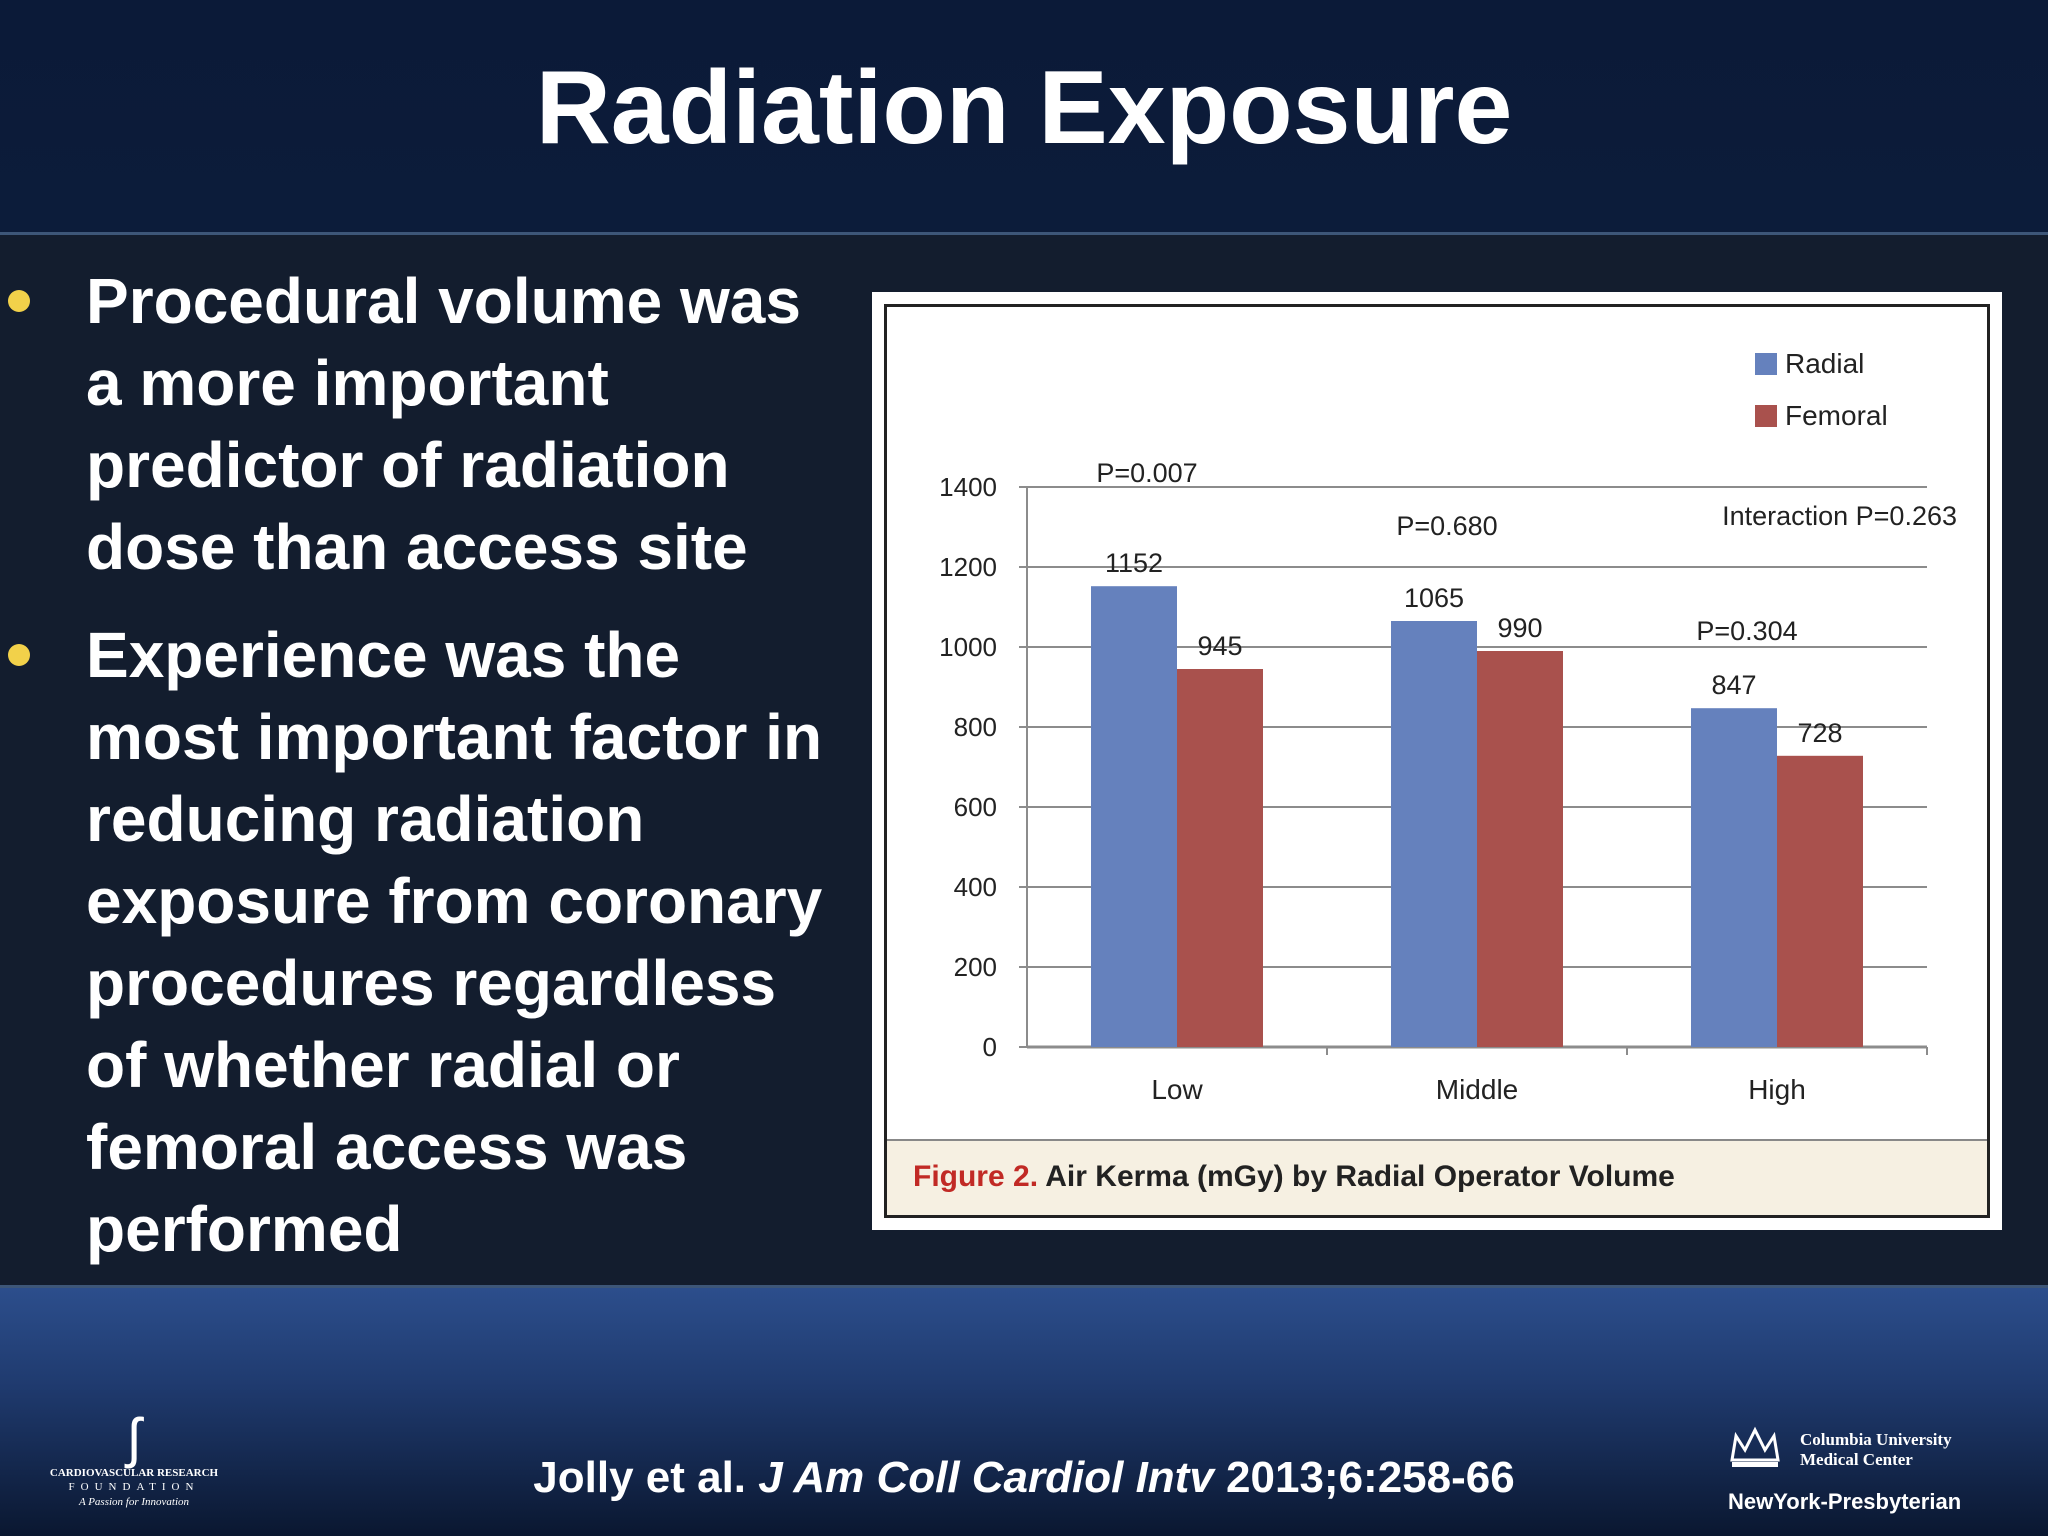  Describe the element at coordinates (990, 1047) in the screenshot. I see `y-tick-label: 0` at that location.